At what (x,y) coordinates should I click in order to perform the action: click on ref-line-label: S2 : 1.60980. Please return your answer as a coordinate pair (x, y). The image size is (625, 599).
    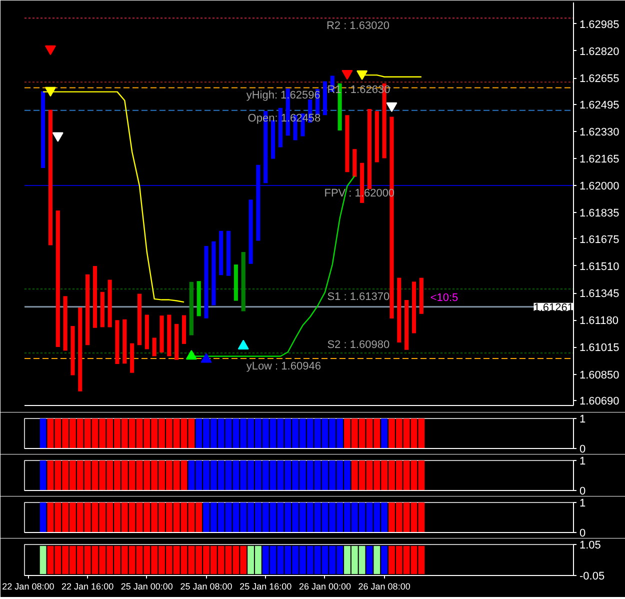
    Looking at the image, I should click on (358, 344).